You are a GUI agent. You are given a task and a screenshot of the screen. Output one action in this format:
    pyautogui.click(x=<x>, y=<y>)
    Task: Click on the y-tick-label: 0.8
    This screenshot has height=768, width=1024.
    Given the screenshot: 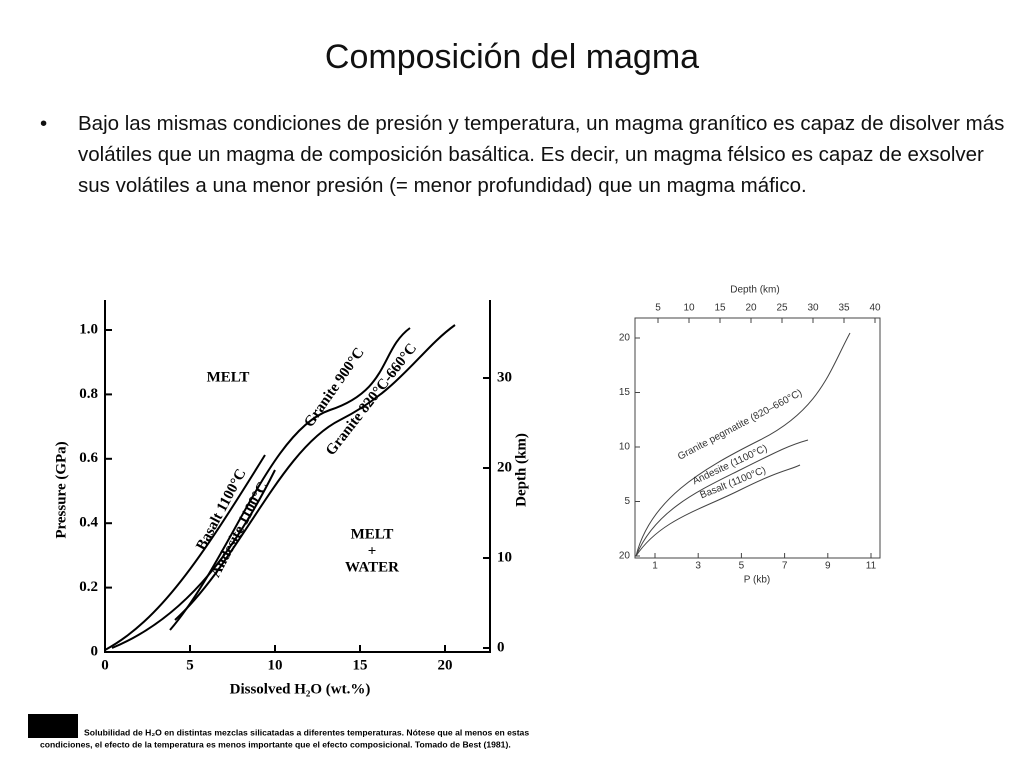 What is the action you would take?
    pyautogui.click(x=88, y=394)
    